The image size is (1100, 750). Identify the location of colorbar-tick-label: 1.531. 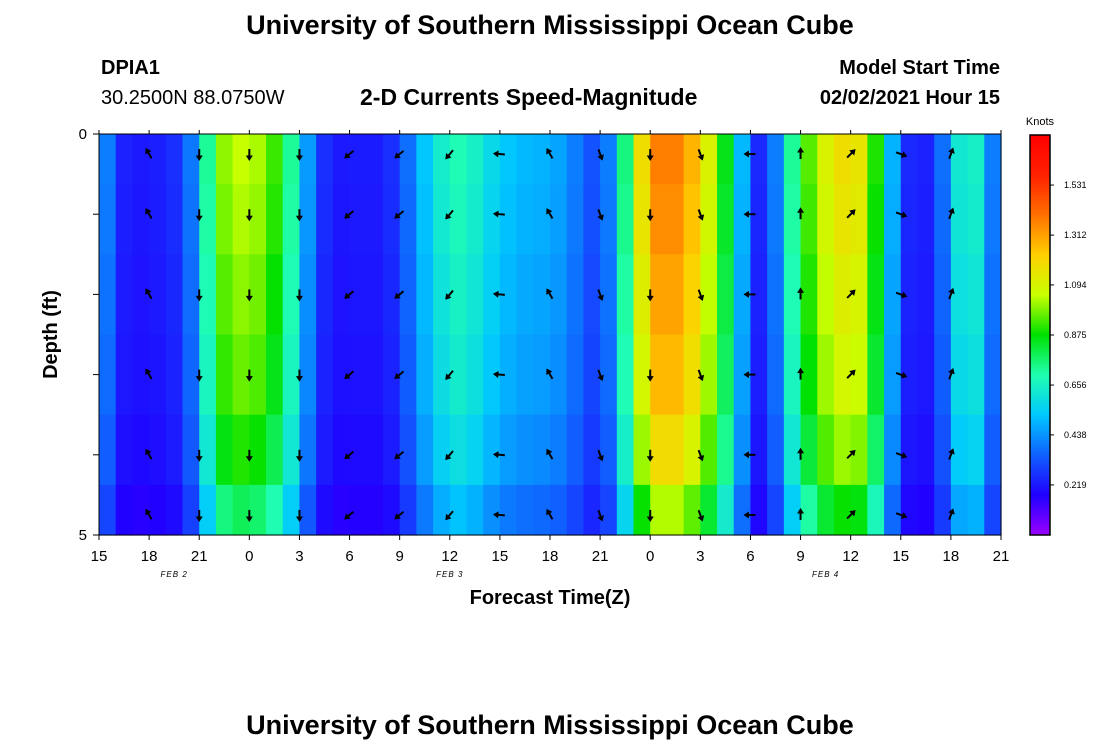
(1075, 185).